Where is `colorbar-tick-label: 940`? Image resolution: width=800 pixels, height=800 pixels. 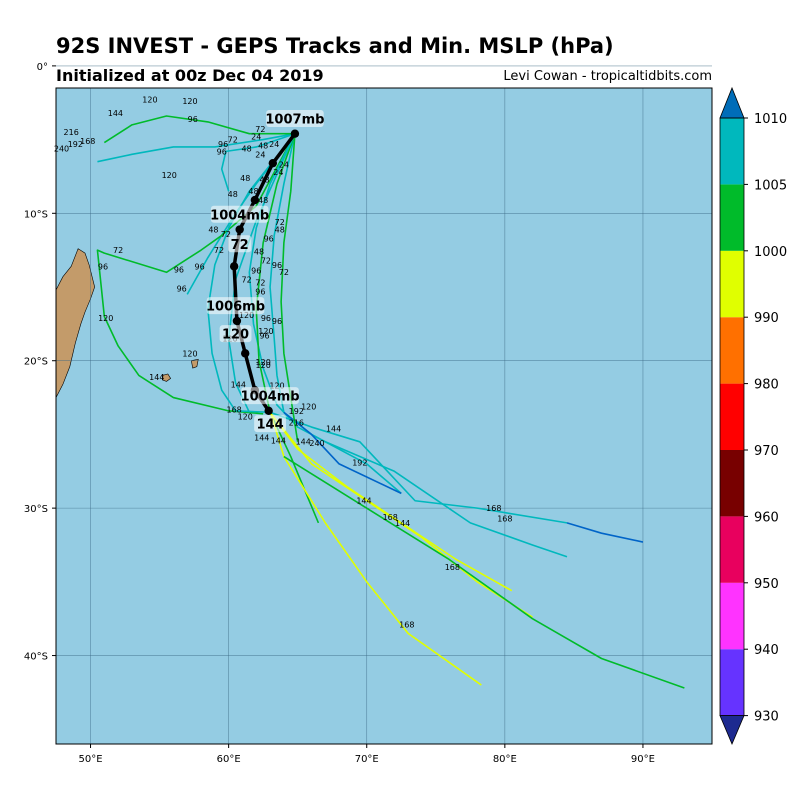 colorbar-tick-label: 940 is located at coordinates (766, 650).